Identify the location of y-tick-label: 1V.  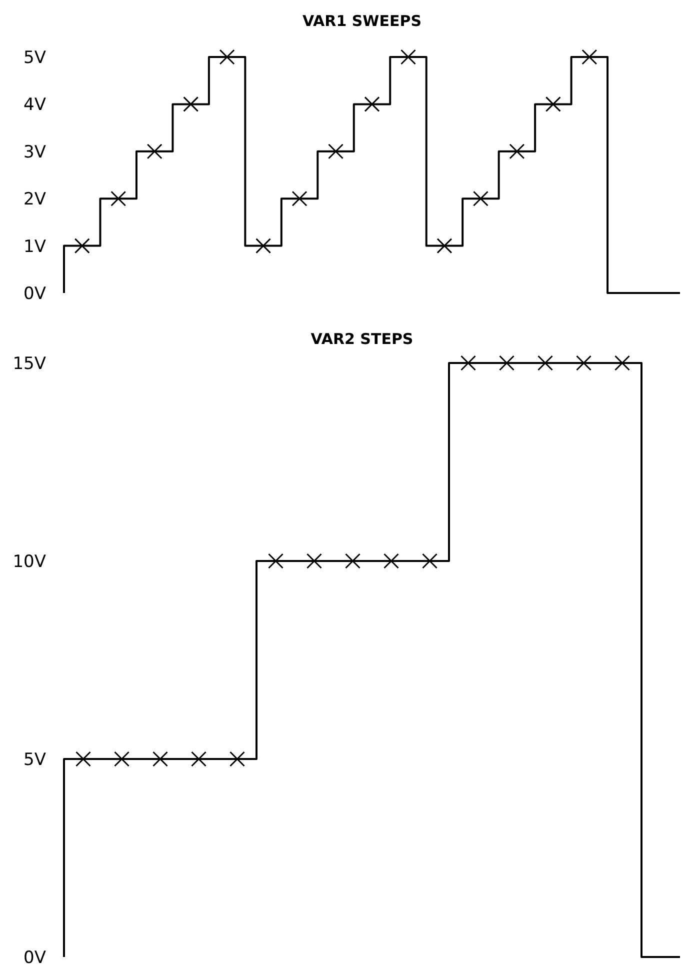
(35, 246).